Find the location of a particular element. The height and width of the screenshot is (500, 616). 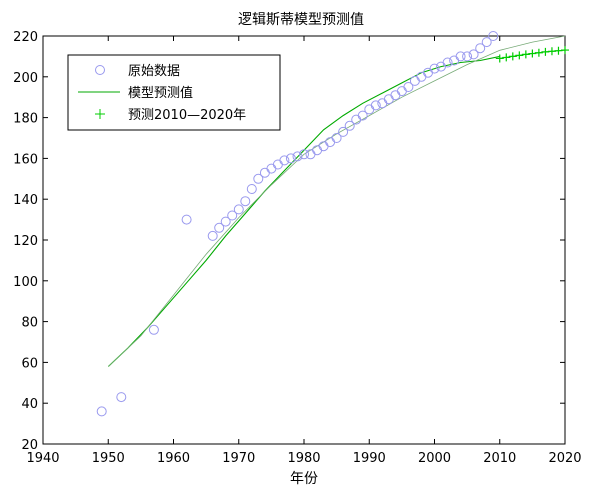

x-tick-label: 2020 is located at coordinates (564, 458).